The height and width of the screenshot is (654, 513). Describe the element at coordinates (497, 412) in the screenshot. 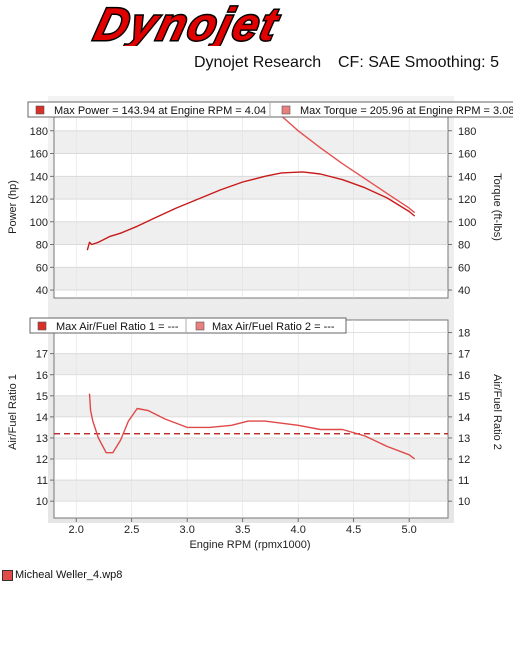

I see `afr2-axis-label: Air/Fuel Ratio 2` at that location.